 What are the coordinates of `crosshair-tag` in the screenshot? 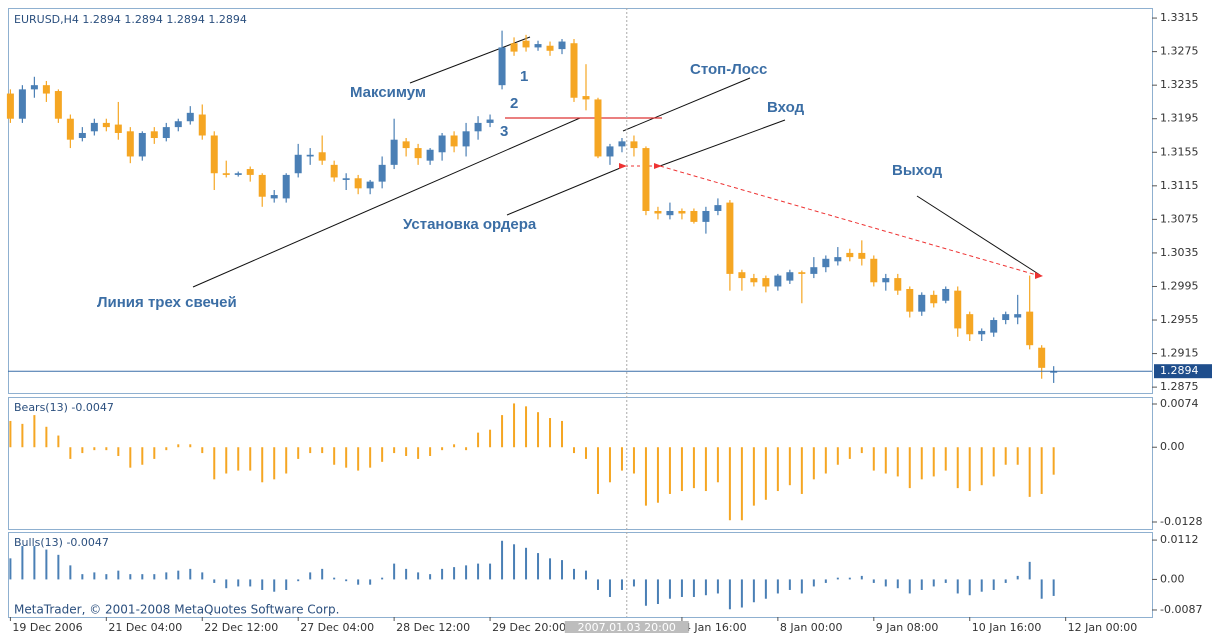 It's located at (626, 627).